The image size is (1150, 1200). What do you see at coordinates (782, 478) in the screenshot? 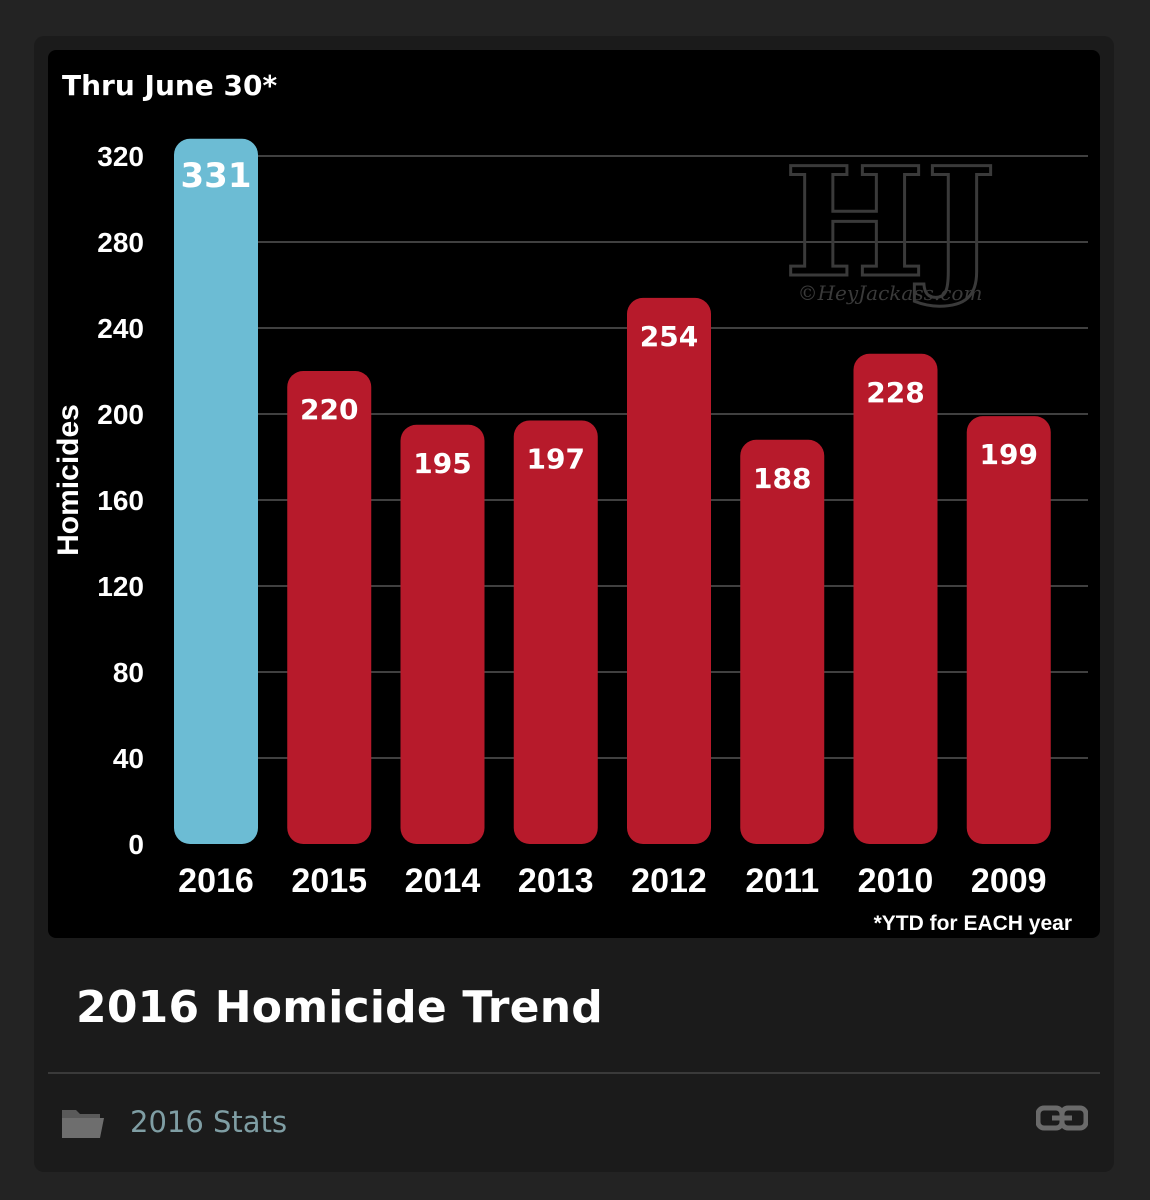
I see `data-label-2011: 188` at bounding box center [782, 478].